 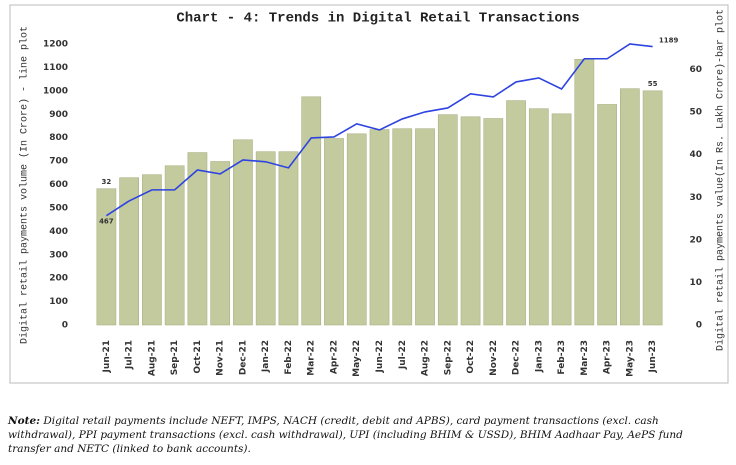 What do you see at coordinates (107, 356) in the screenshot?
I see `x-tick-label: Jun-21` at bounding box center [107, 356].